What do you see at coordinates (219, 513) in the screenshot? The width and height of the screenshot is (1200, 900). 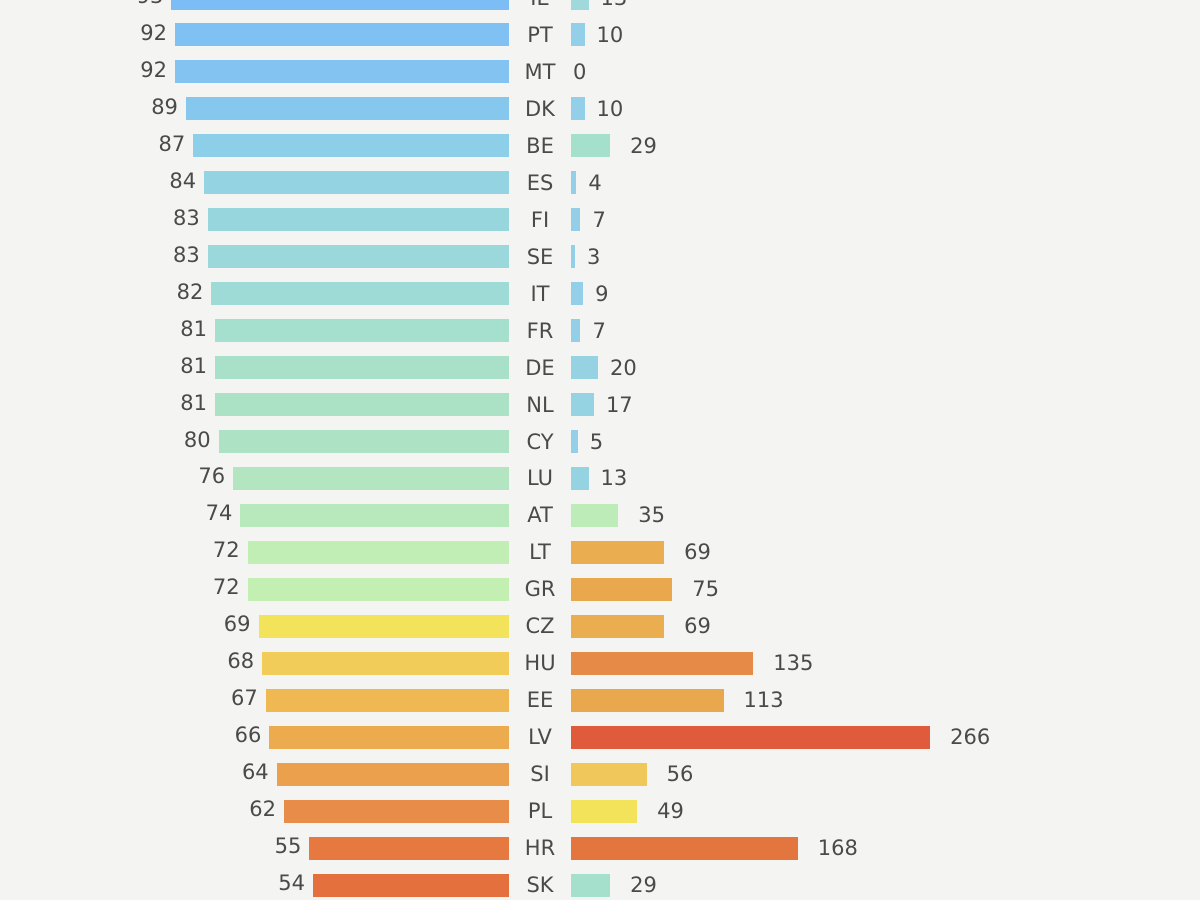 I see `left-value-label: 74` at bounding box center [219, 513].